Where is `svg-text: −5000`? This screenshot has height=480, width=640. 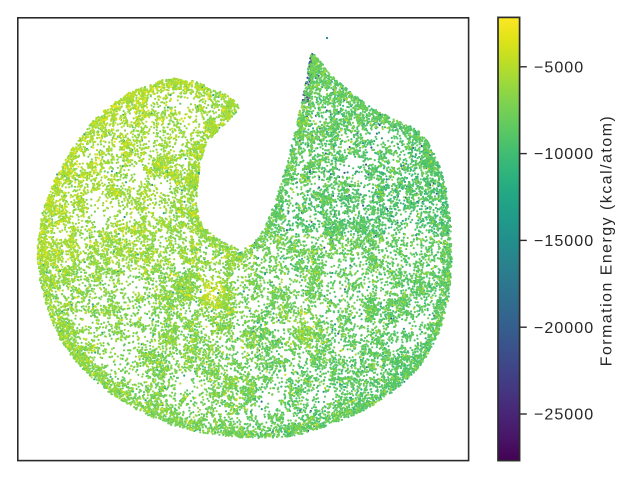 svg-text: −5000 is located at coordinates (559, 67).